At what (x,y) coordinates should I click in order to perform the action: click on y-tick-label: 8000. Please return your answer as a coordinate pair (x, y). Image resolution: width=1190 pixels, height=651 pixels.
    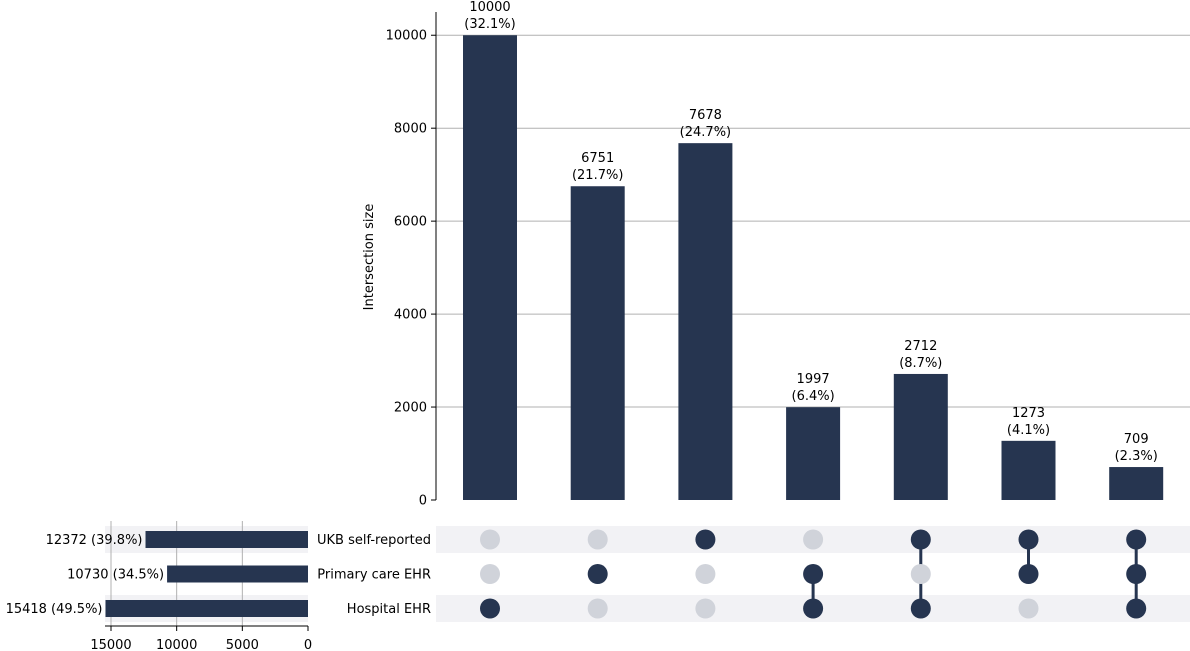
    Looking at the image, I should click on (410, 129).